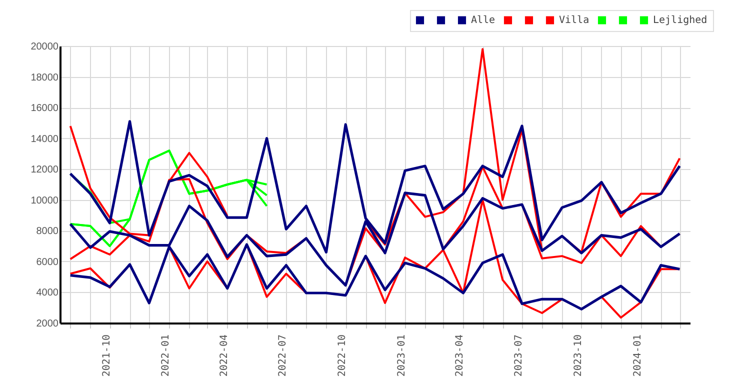 The image size is (750, 385). What do you see at coordinates (166, 355) in the screenshot?
I see `x-tick-label: 2022-01` at bounding box center [166, 355].